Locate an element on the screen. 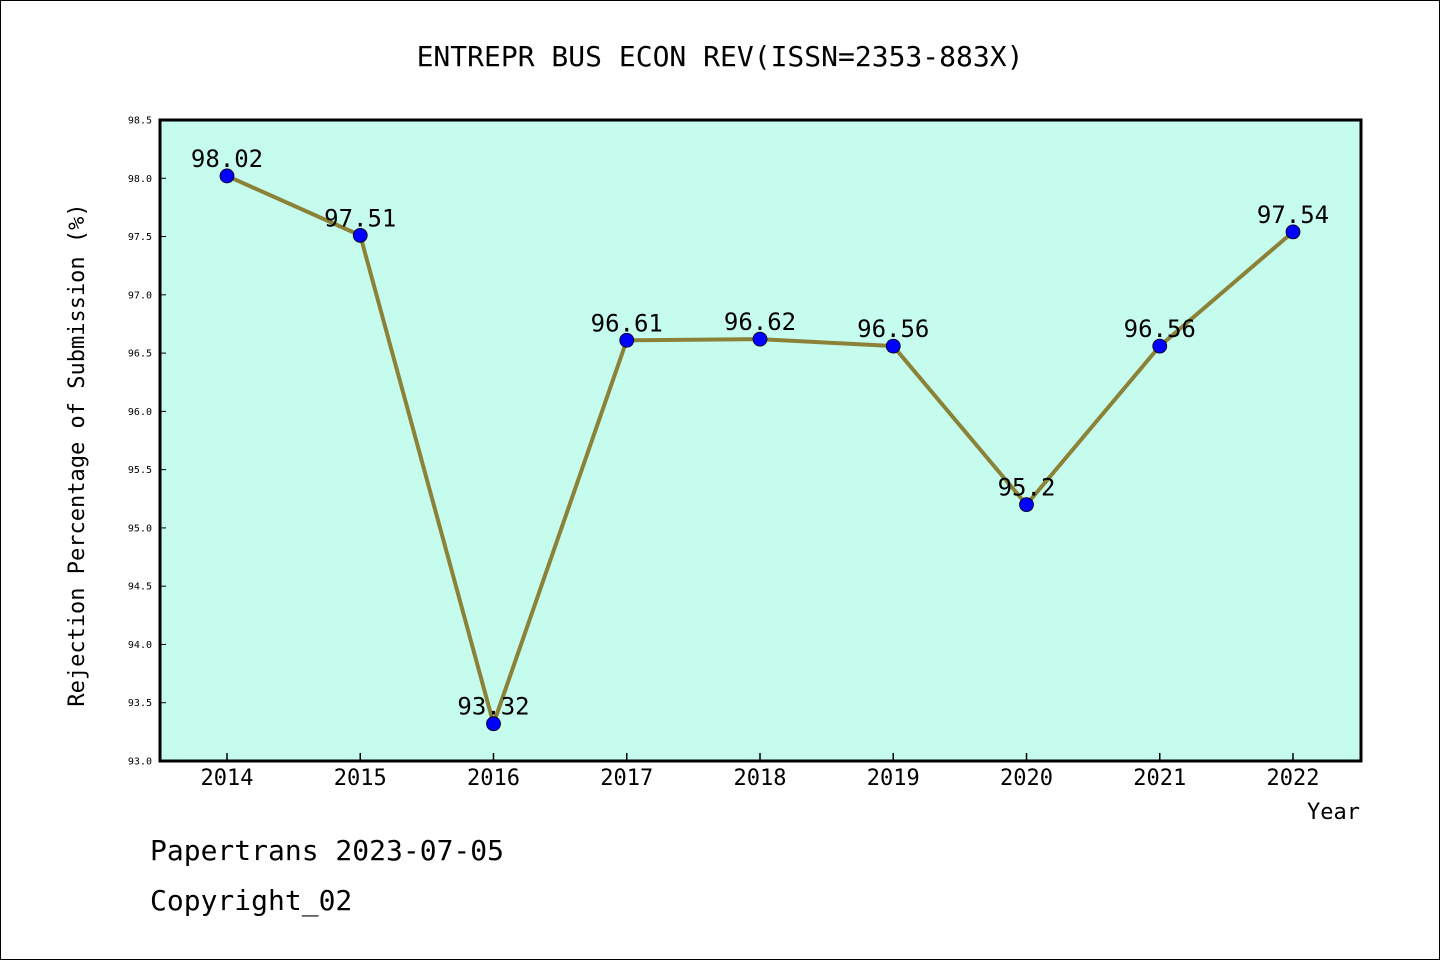  data-point-label: 96.62 is located at coordinates (760, 322).